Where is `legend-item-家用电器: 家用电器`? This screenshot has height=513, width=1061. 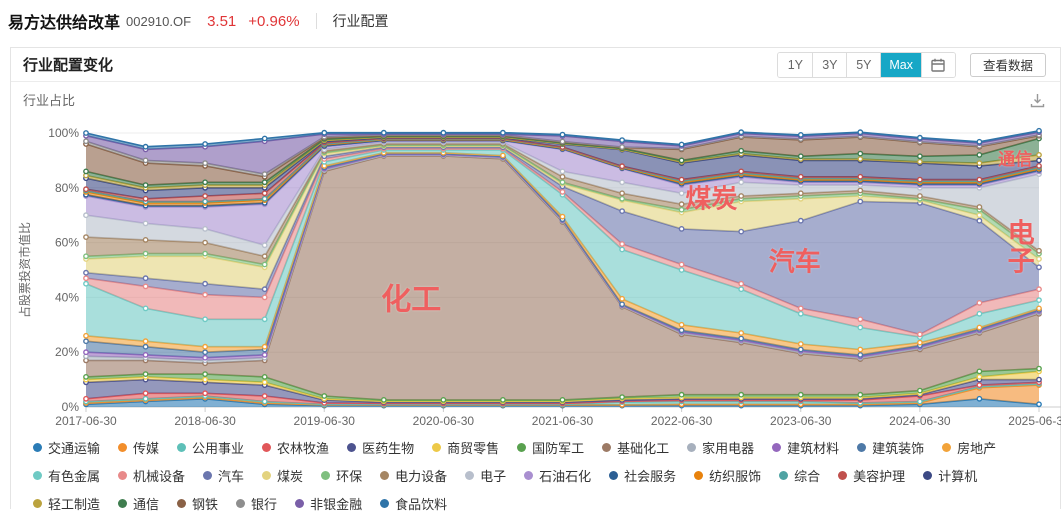
legend-item-家用电器: 家用电器 is located at coordinates (720, 447).